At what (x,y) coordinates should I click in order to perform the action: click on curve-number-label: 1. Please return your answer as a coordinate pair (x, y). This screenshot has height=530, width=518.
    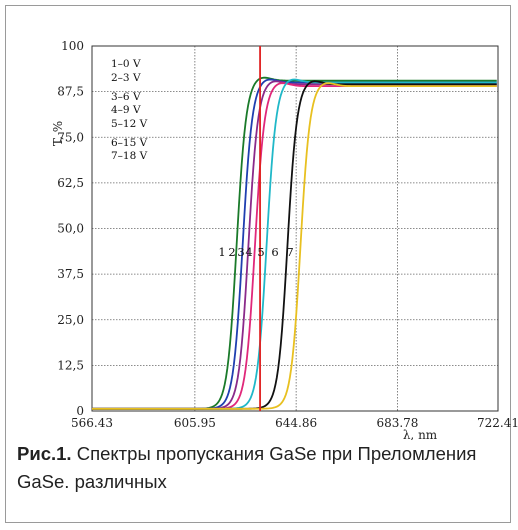
    Looking at the image, I should click on (221, 252).